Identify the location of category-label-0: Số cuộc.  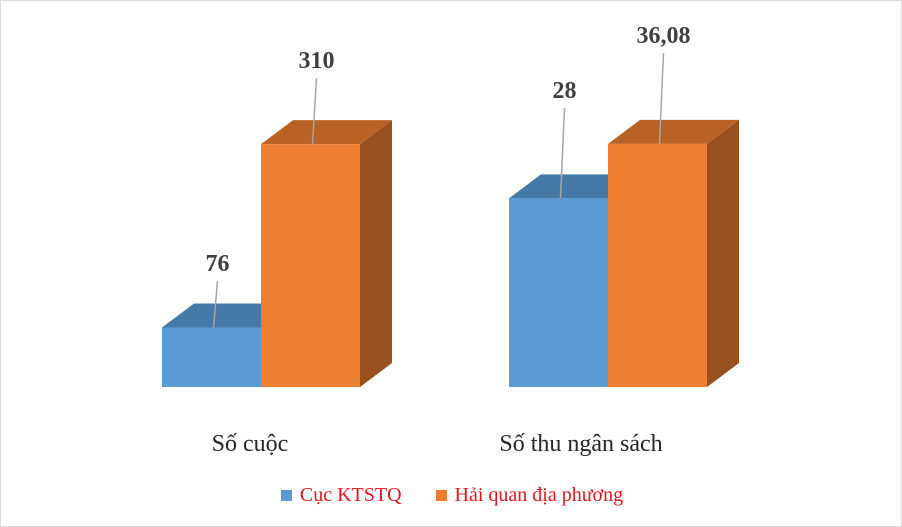
(250, 444).